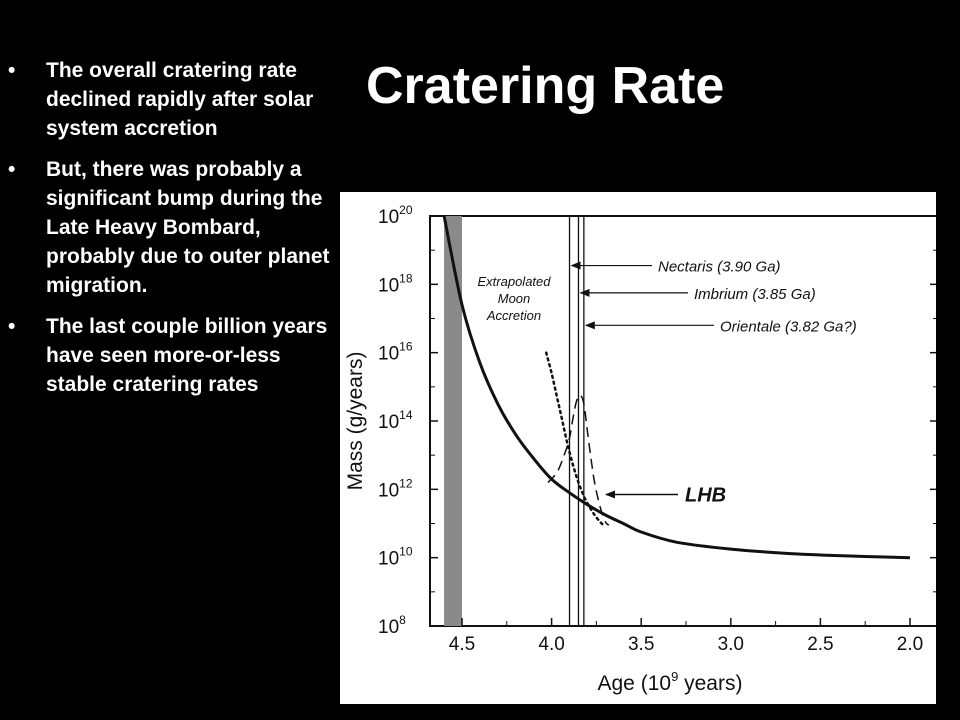 The image size is (960, 720). What do you see at coordinates (513, 315) in the screenshot?
I see `moon-accretion-label: Accretion` at bounding box center [513, 315].